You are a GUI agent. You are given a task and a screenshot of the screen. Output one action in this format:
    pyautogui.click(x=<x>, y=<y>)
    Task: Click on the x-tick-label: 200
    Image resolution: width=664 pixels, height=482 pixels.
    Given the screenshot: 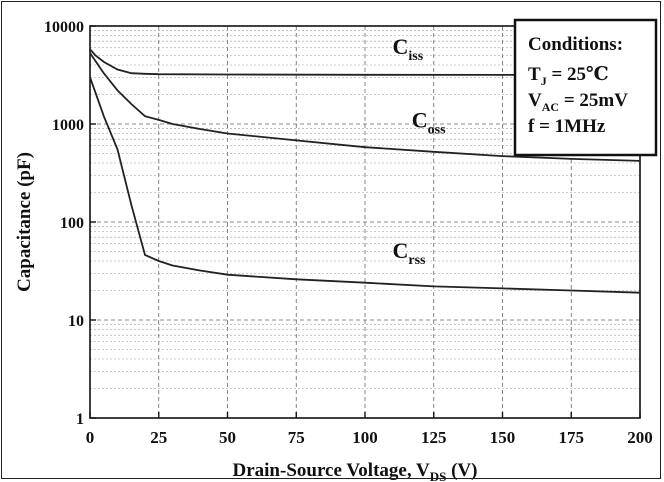 What is the action you would take?
    pyautogui.click(x=640, y=437)
    